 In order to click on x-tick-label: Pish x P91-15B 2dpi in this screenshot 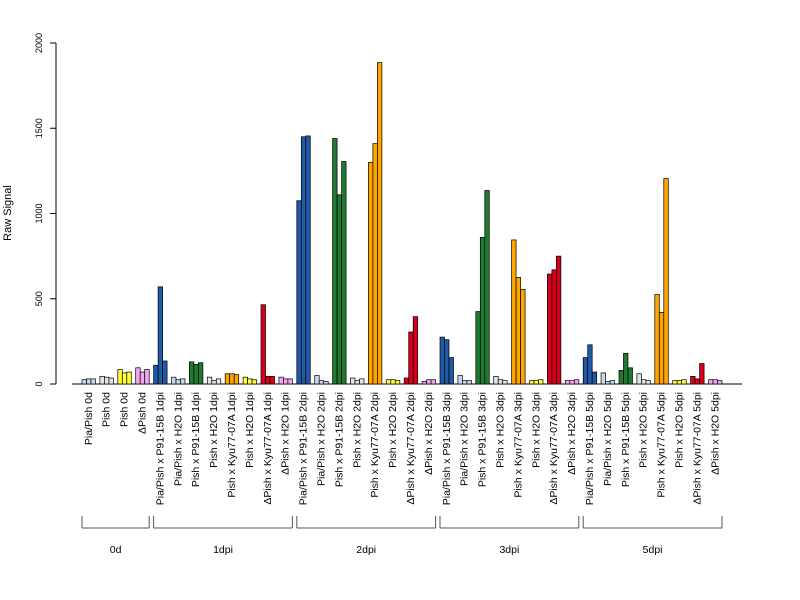, I will do `click(339, 439)`.